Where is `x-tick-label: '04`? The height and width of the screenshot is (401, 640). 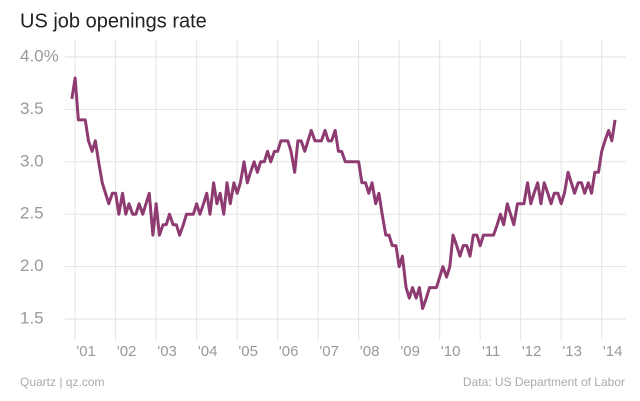 x-tick-label: '04 is located at coordinates (208, 351).